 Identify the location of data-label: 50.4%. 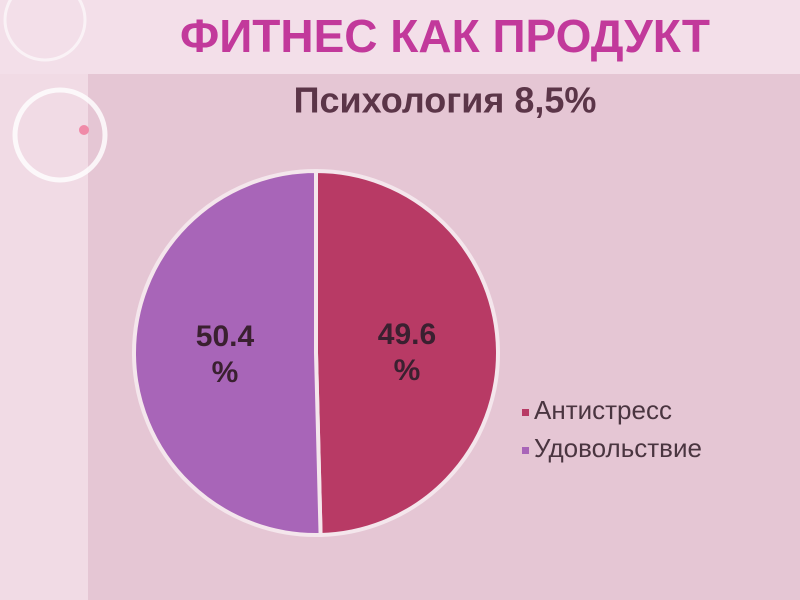
(225, 354).